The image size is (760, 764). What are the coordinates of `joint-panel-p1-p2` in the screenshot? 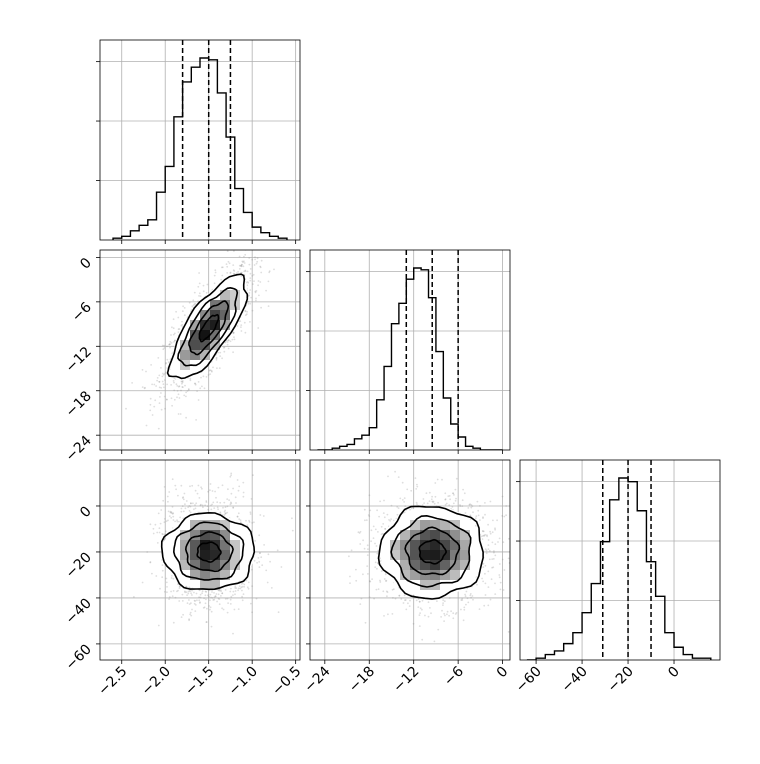 It's located at (410, 560).